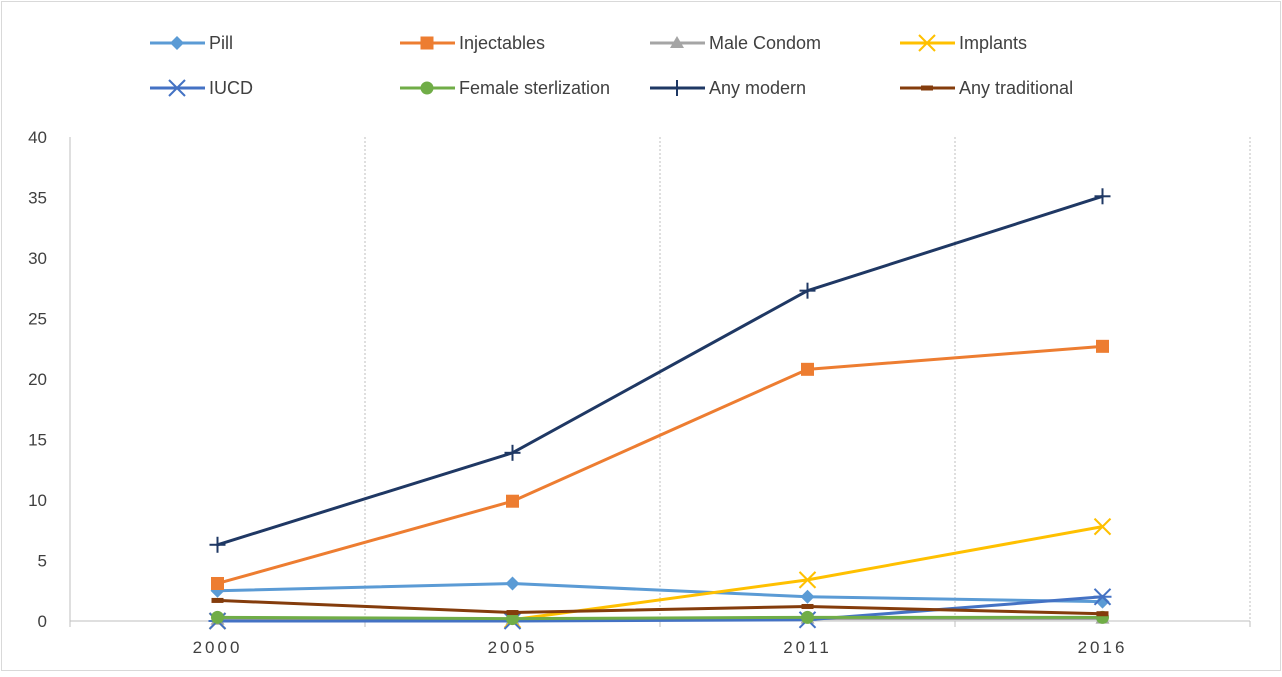  Describe the element at coordinates (37, 258) in the screenshot. I see `y-tick-label: 30` at that location.